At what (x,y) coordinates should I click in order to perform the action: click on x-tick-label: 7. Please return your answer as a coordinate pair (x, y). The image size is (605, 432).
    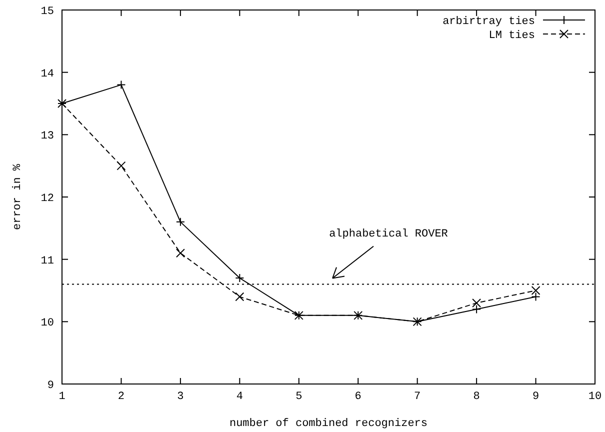
    Looking at the image, I should click on (417, 397).